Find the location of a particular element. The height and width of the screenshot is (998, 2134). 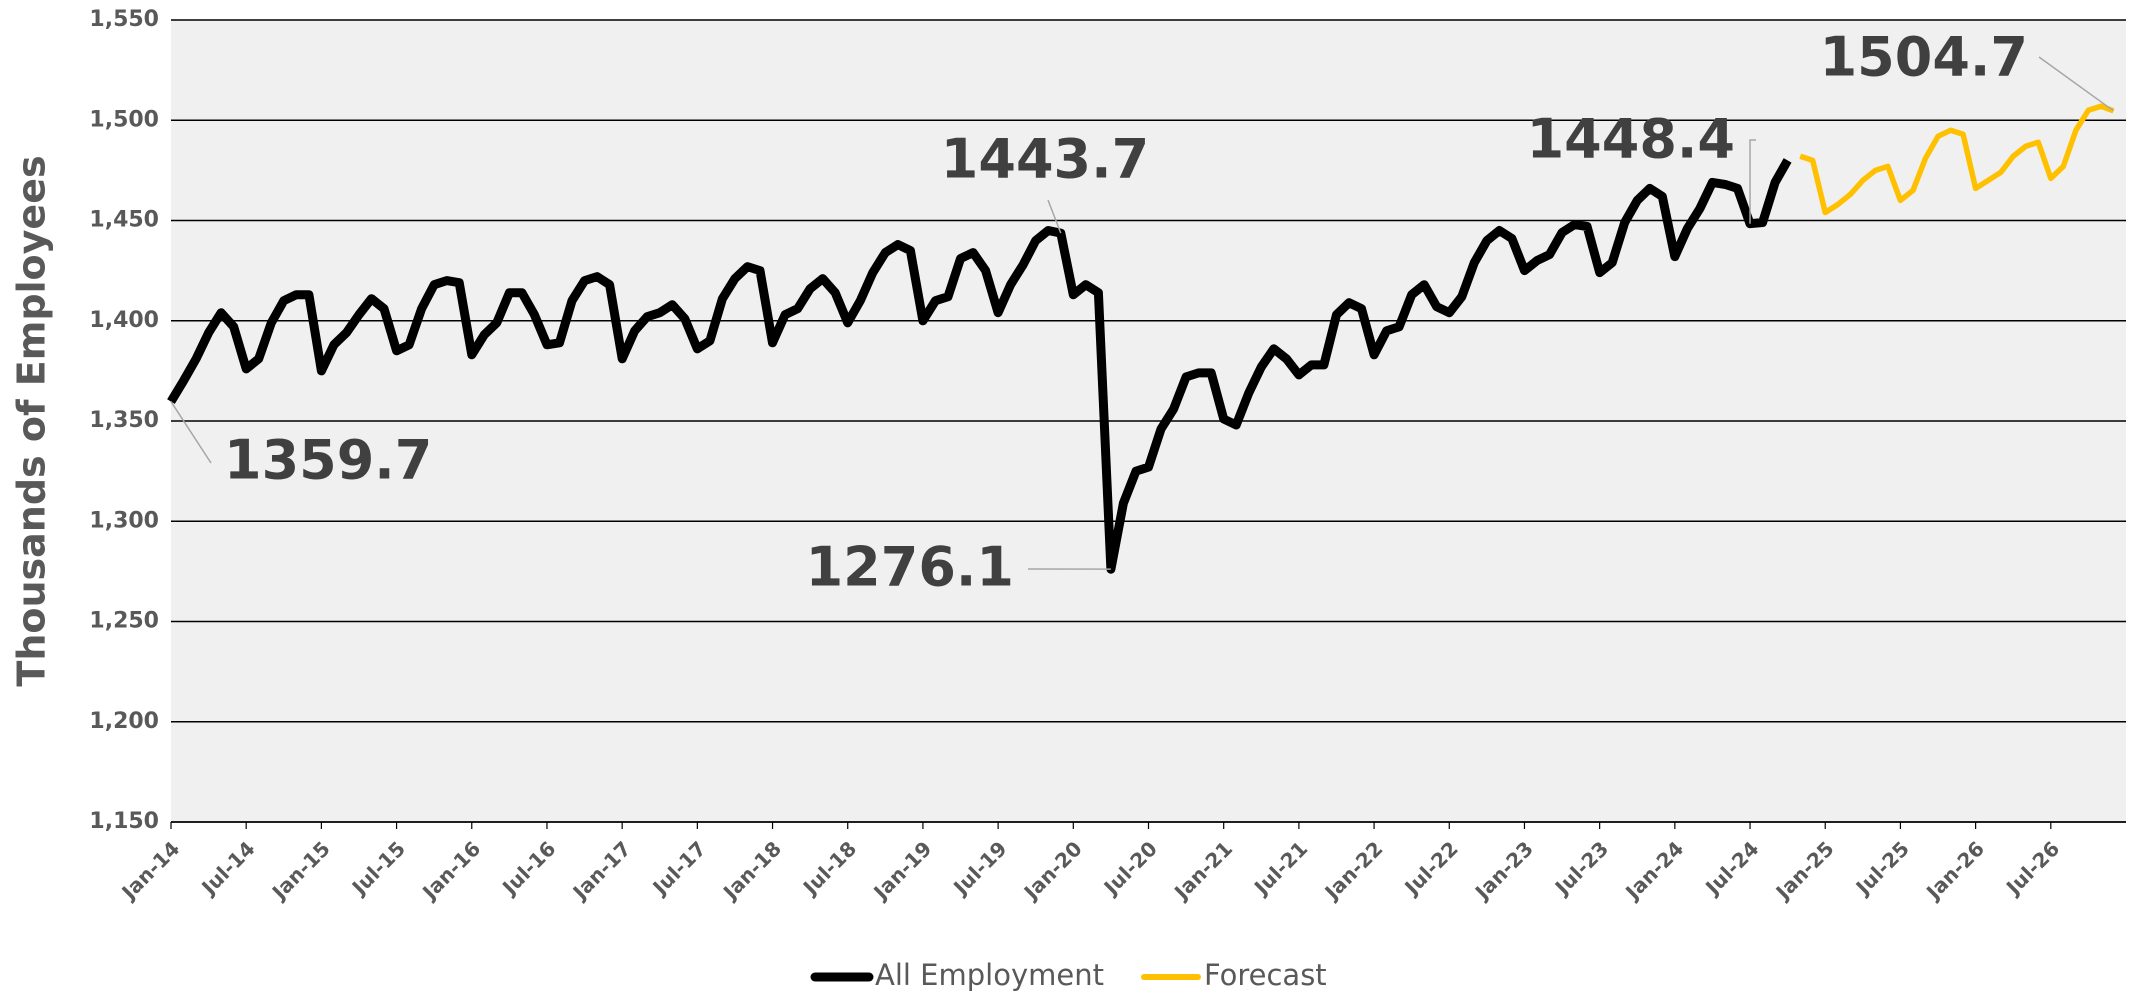

x-tick-label: Jan-22 is located at coordinates (1353, 870).